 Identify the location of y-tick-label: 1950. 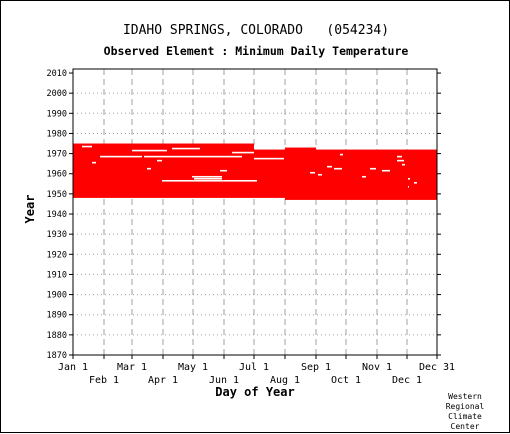
(57, 195).